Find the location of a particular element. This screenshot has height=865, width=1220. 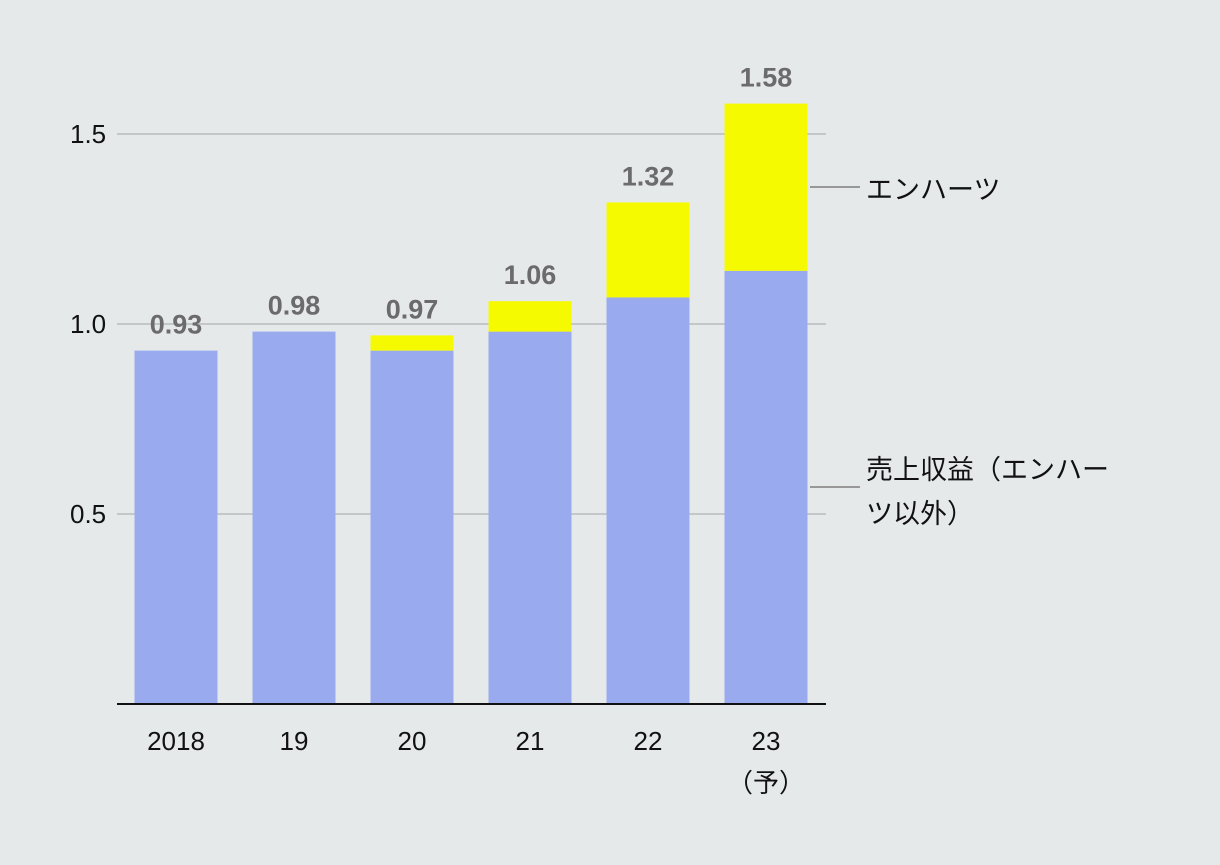

total-value-label: 0.97 is located at coordinates (412, 309).